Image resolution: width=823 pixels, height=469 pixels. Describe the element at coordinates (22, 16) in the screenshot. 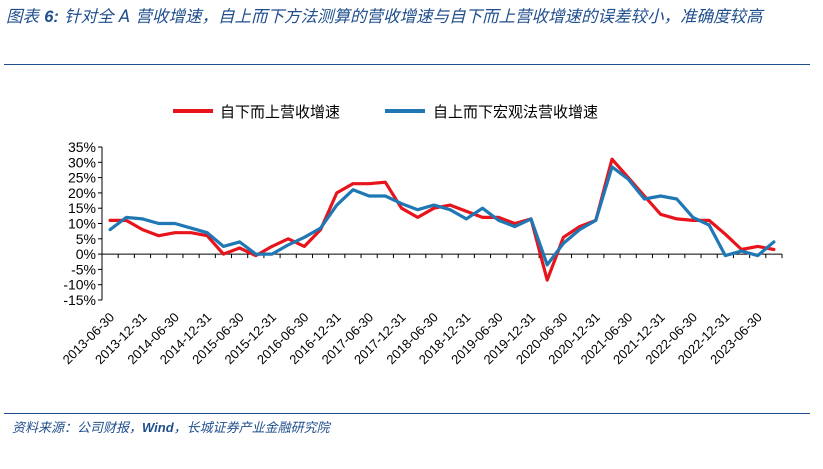

I see `figure-title-prefix: 图表` at that location.